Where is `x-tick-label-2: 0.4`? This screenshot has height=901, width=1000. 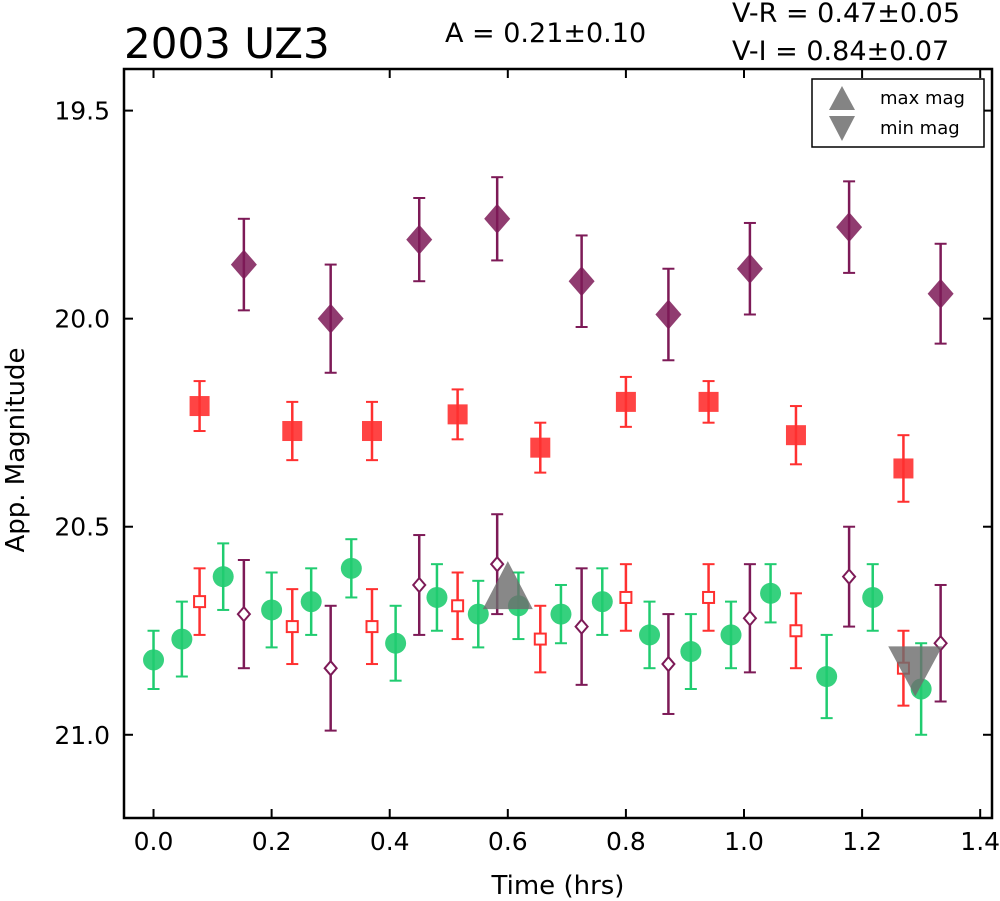
x-tick-label-2: 0.4 is located at coordinates (390, 841).